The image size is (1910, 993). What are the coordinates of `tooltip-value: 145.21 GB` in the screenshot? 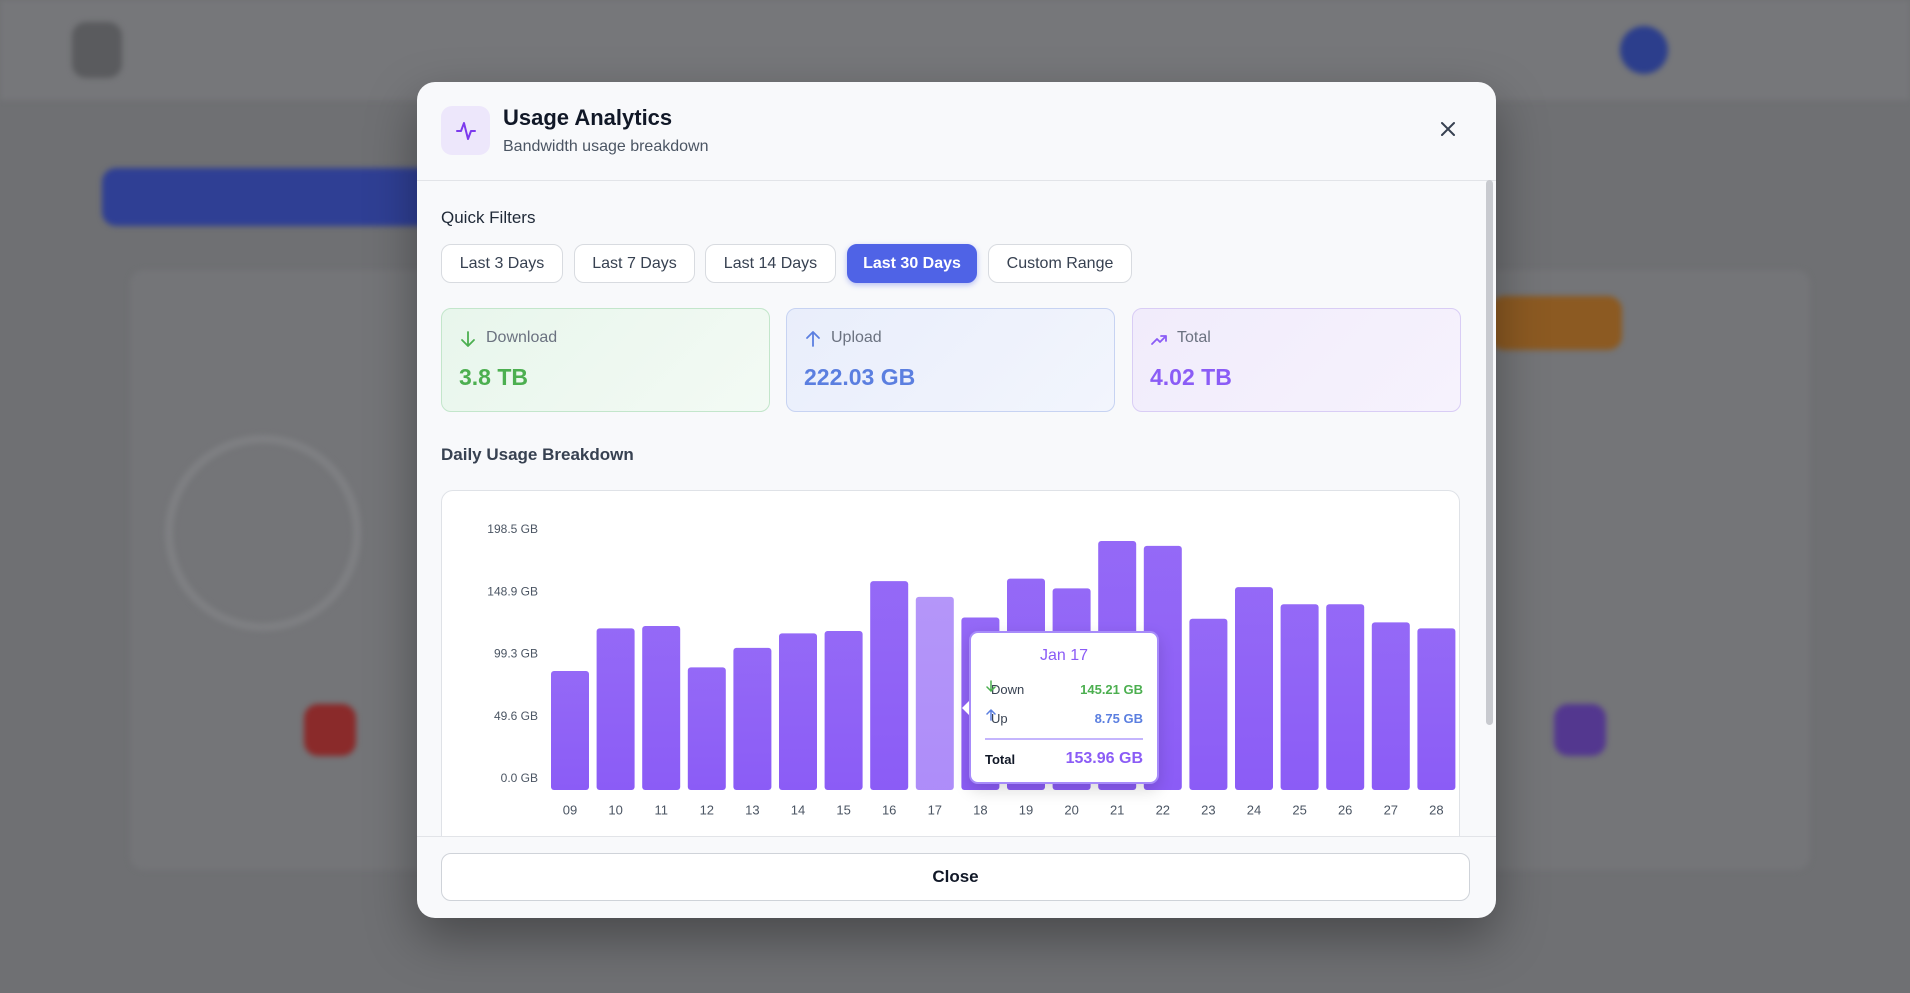 It's located at (1111, 689).